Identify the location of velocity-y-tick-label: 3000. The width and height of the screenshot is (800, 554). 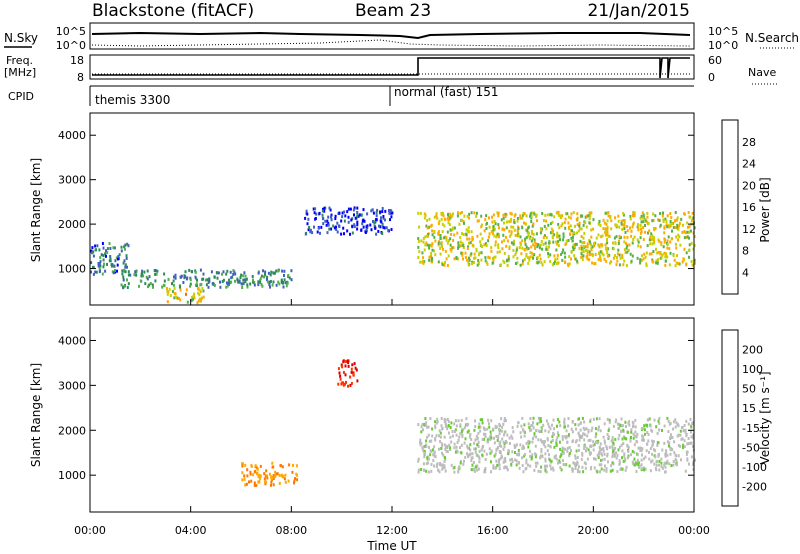
(72, 385).